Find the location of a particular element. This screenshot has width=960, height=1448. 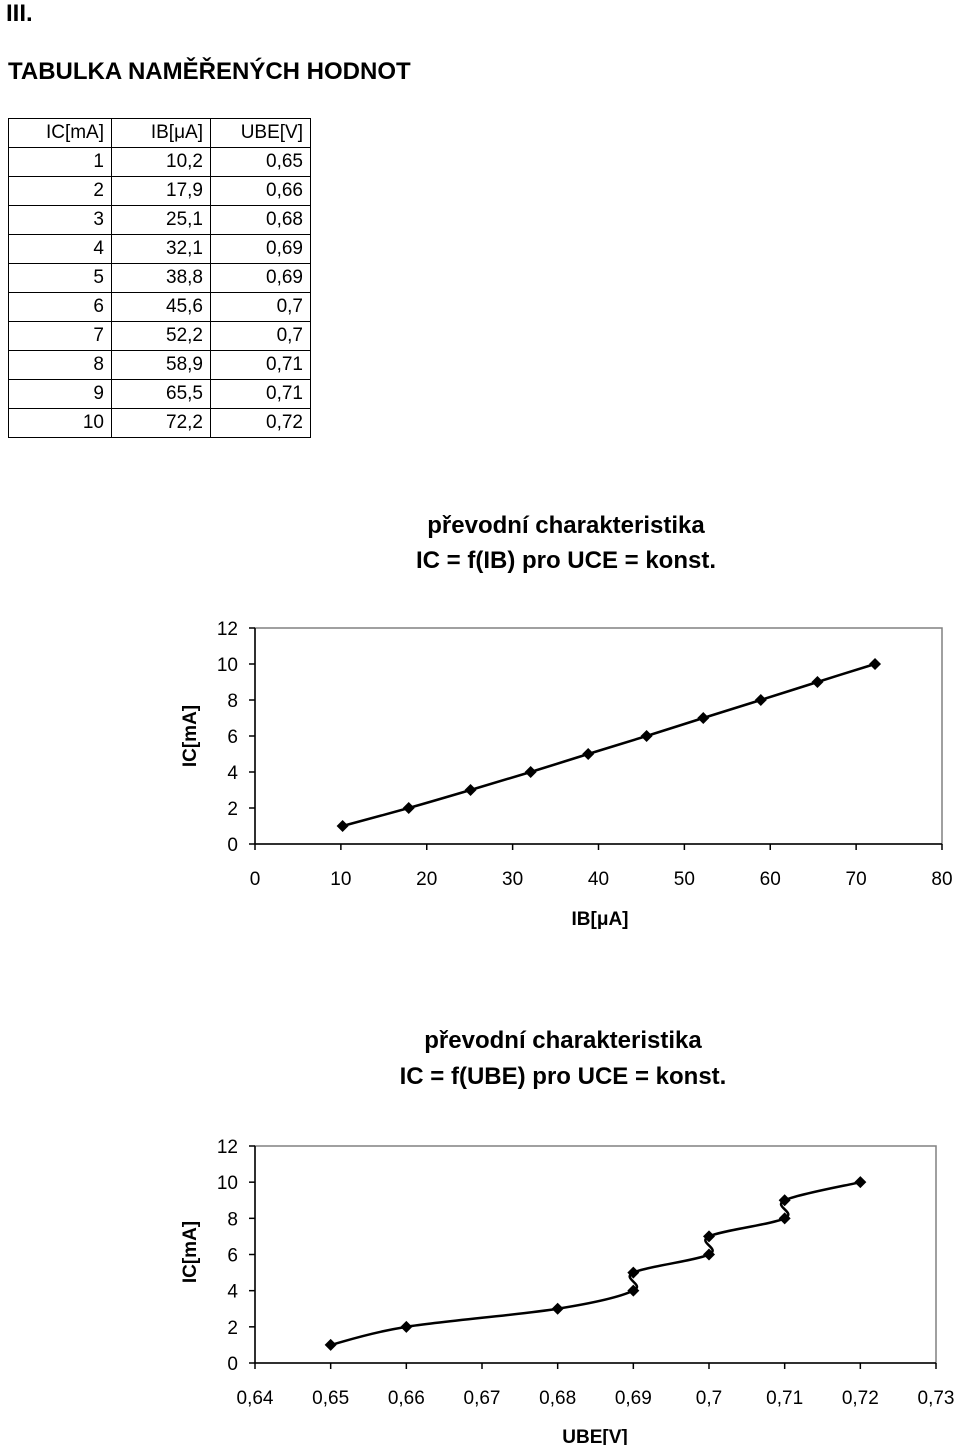

table-row: 9 65,5 0,71 is located at coordinates (159, 394).